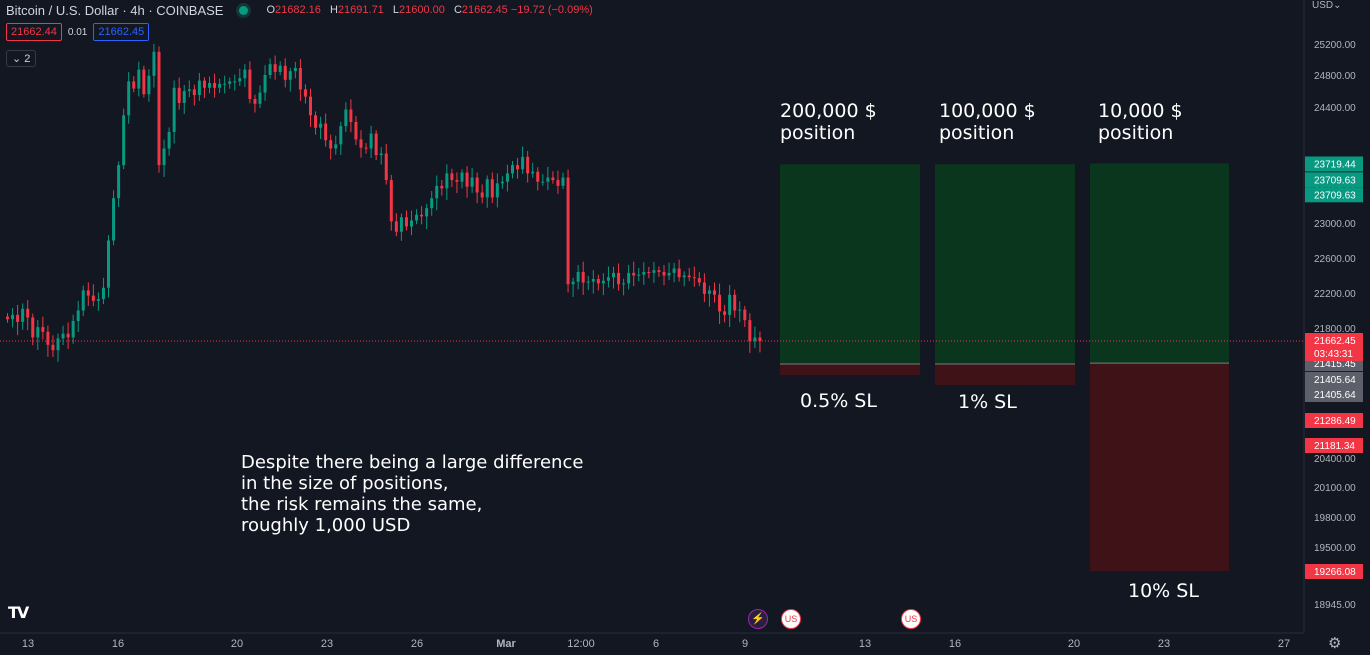 This screenshot has height=655, width=1370. What do you see at coordinates (21, 58) in the screenshot?
I see `indicators-toggle: ⌄ 2` at bounding box center [21, 58].